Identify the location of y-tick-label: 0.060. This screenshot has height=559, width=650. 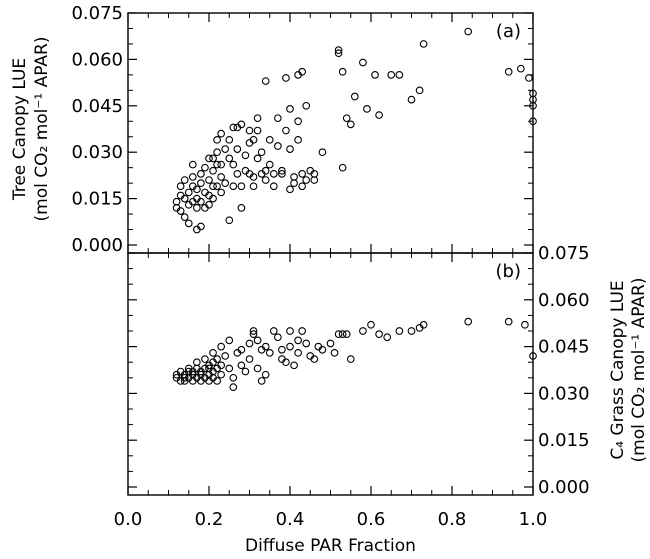
(564, 300).